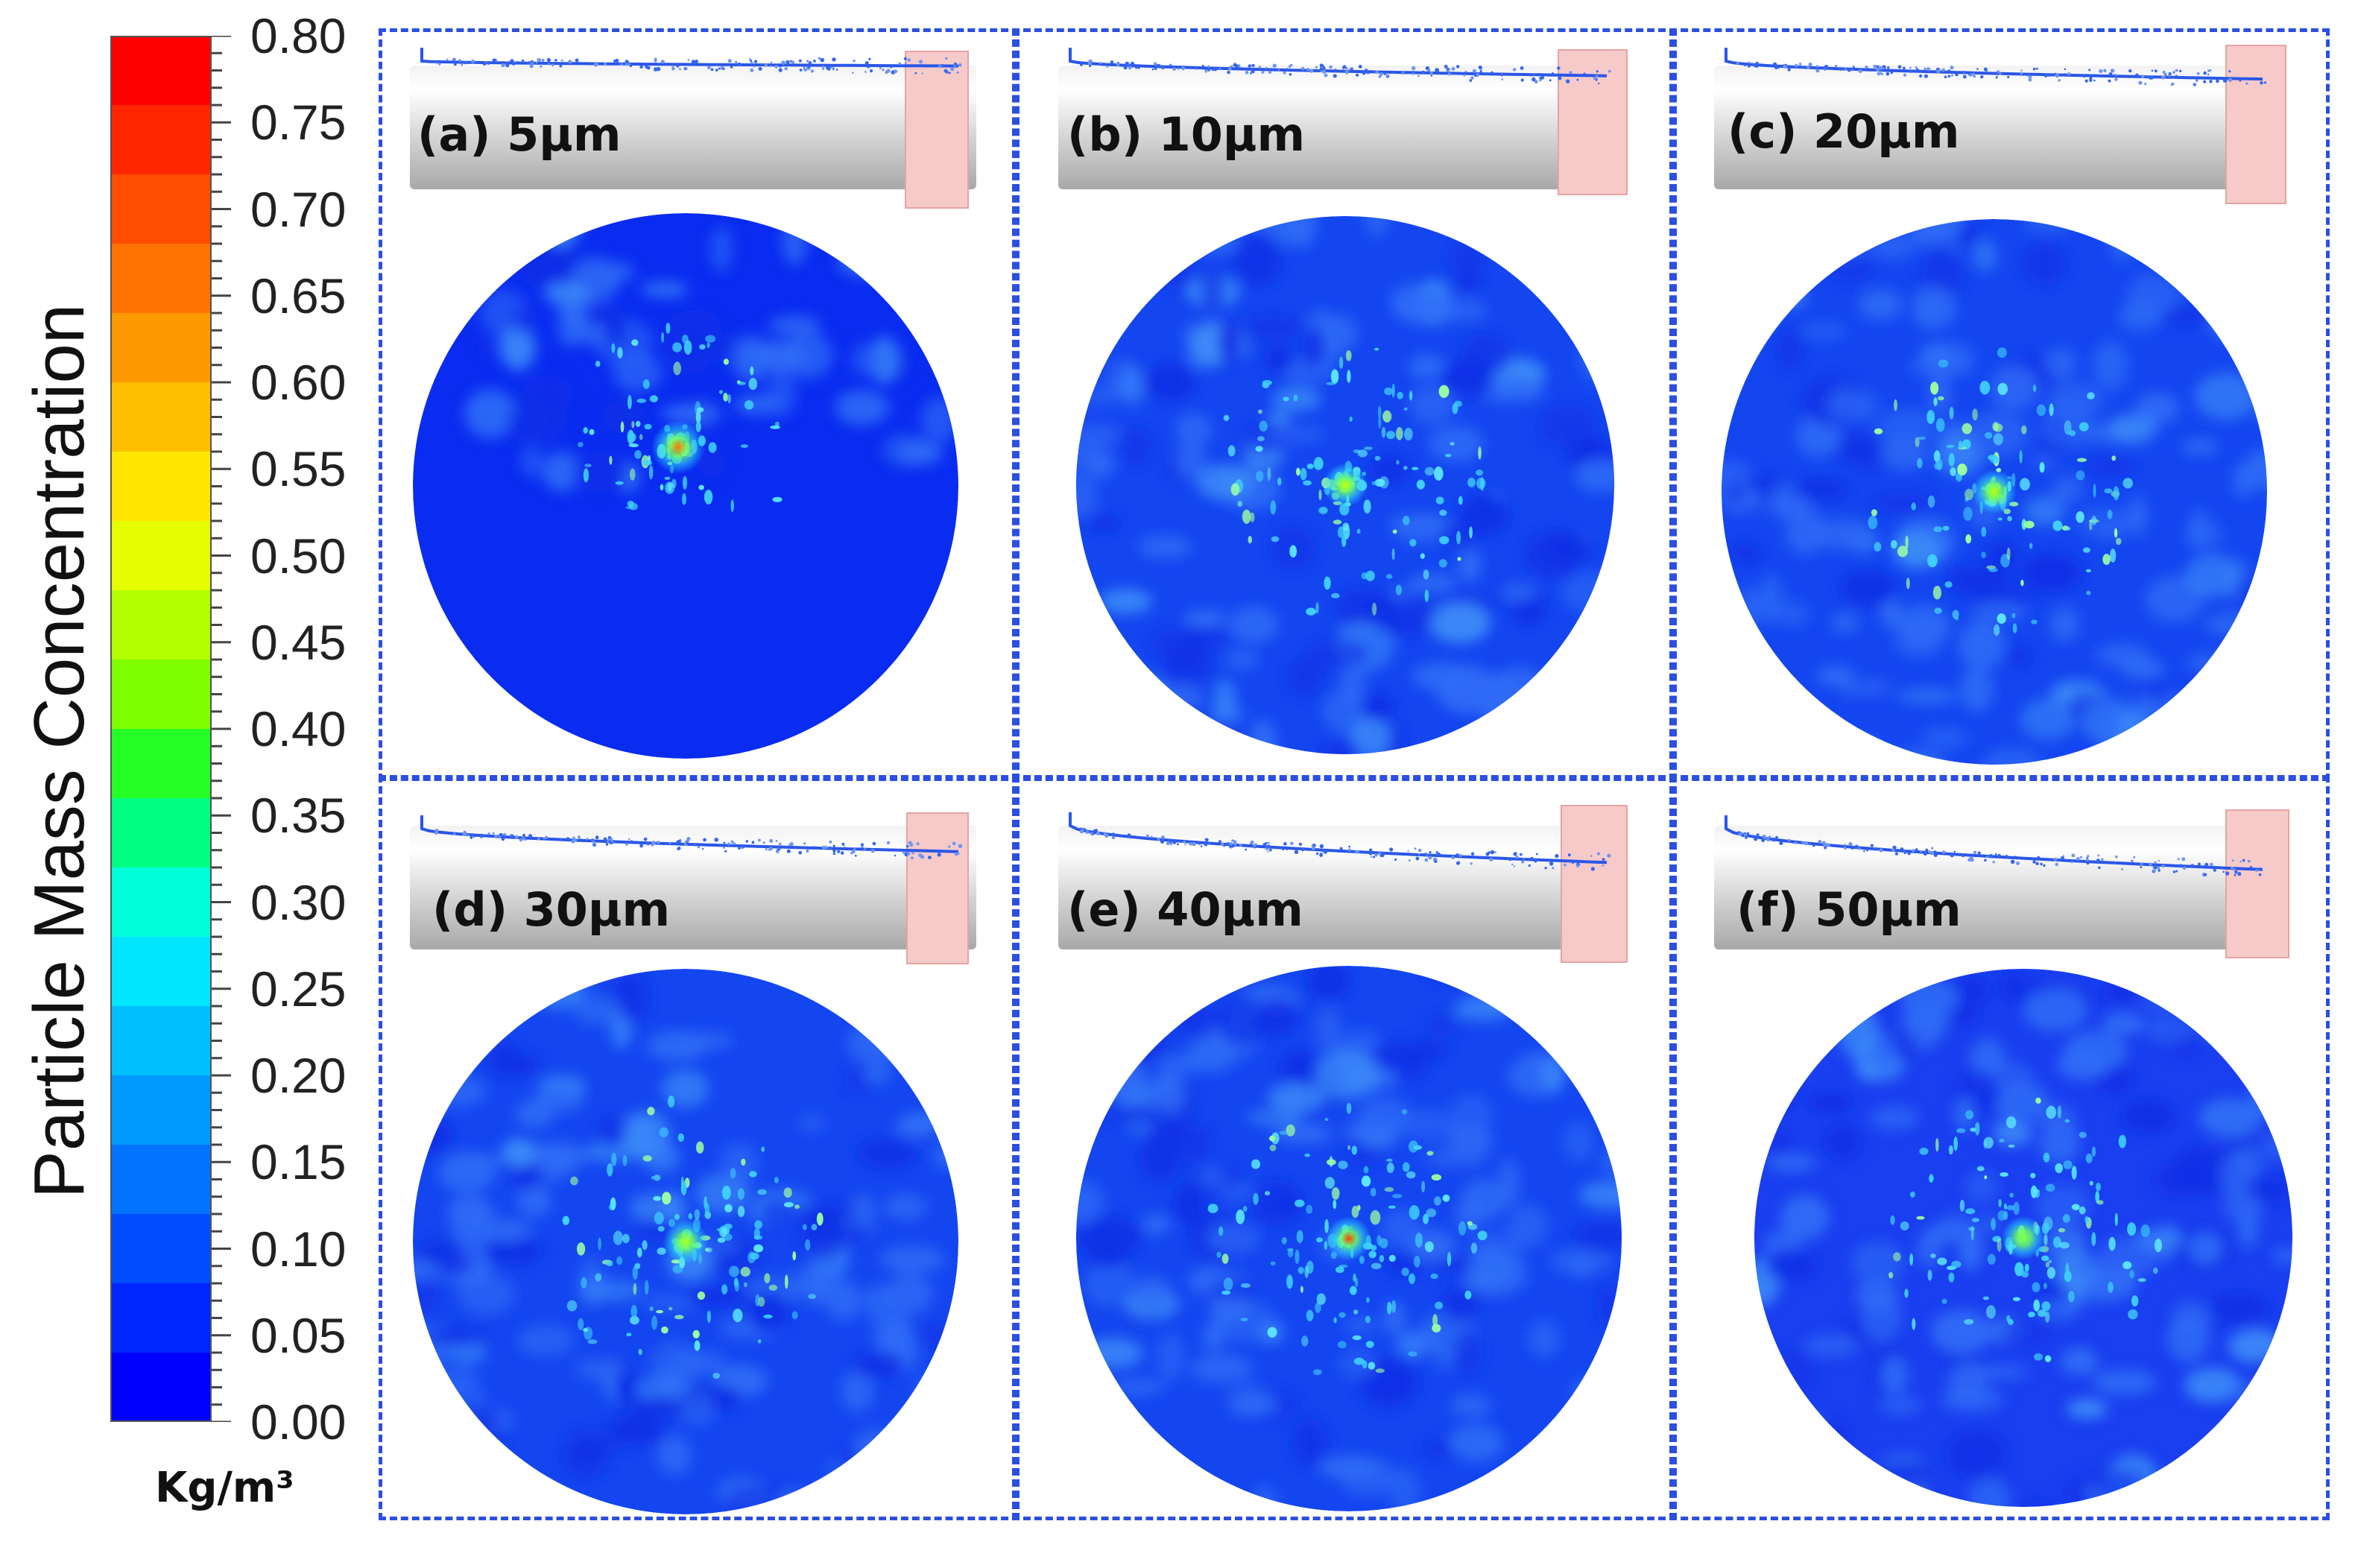  Describe the element at coordinates (298, 123) in the screenshot. I see `colorbar-tick-label: 0.75` at that location.